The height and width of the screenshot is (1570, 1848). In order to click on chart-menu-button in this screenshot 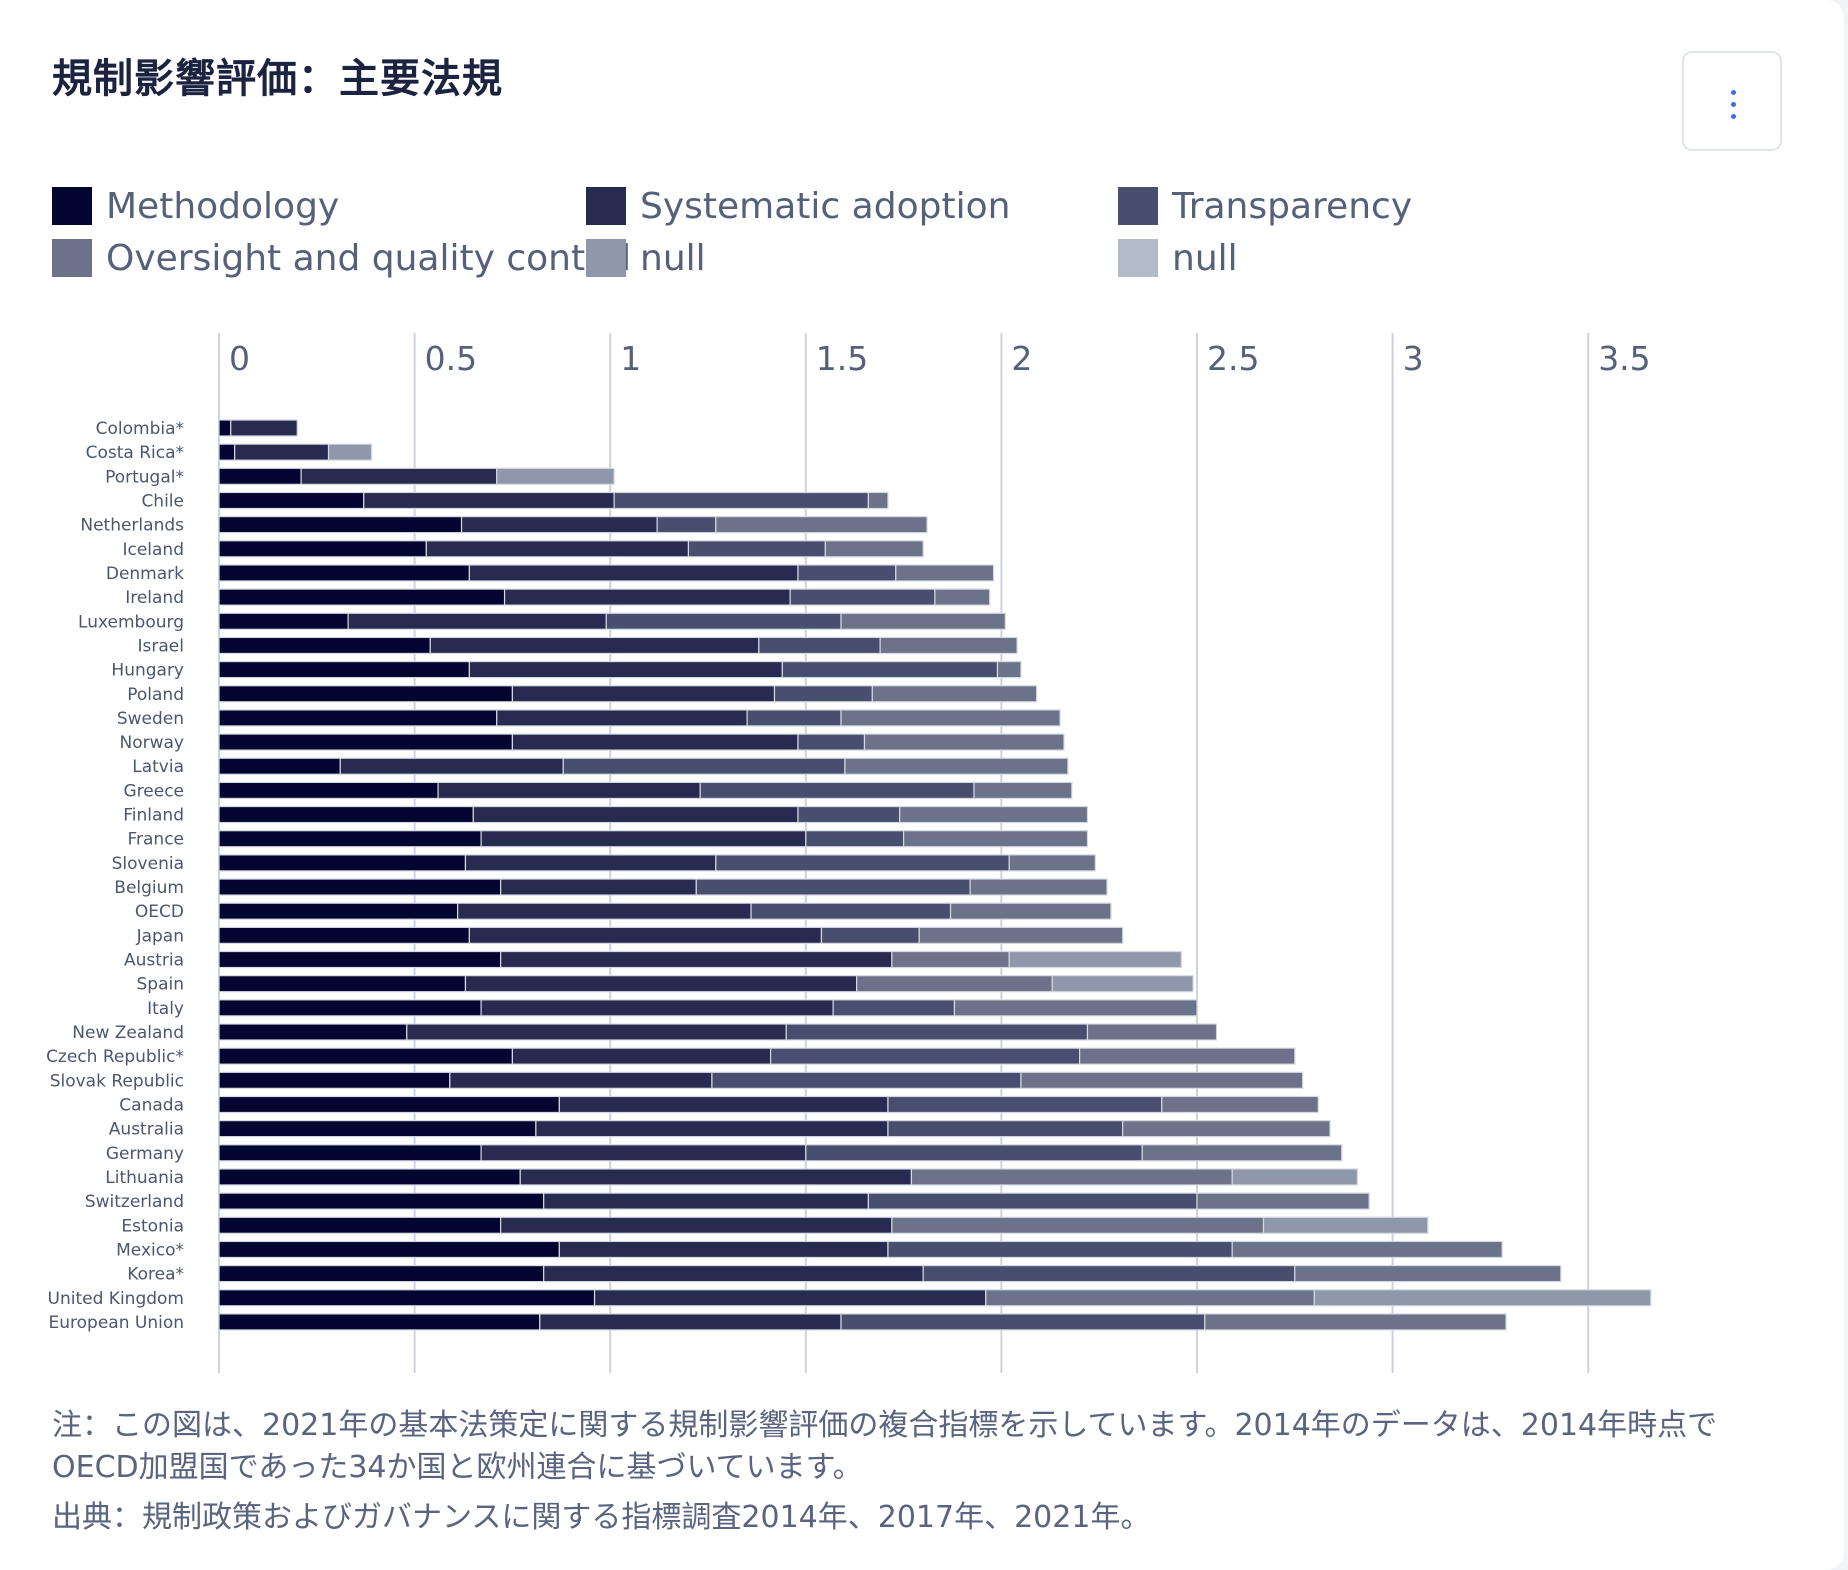, I will do `click(1732, 101)`.